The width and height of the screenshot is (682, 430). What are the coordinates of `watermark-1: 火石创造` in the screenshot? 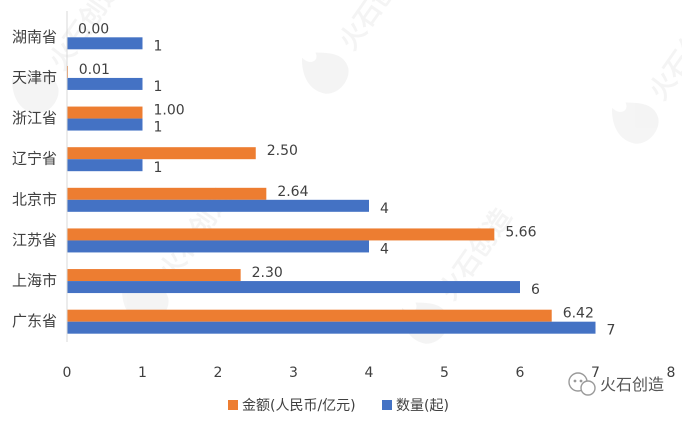 It's located at (359, 47).